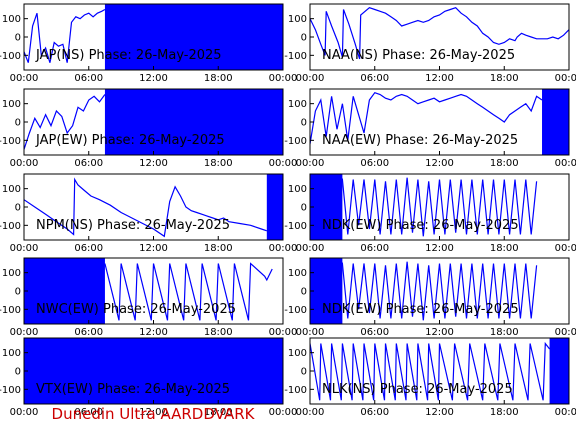 The width and height of the screenshot is (576, 432). What do you see at coordinates (417, 389) in the screenshot?
I see `panel-title: NLK(NS) Phase: 26-May-2025` at bounding box center [417, 389].